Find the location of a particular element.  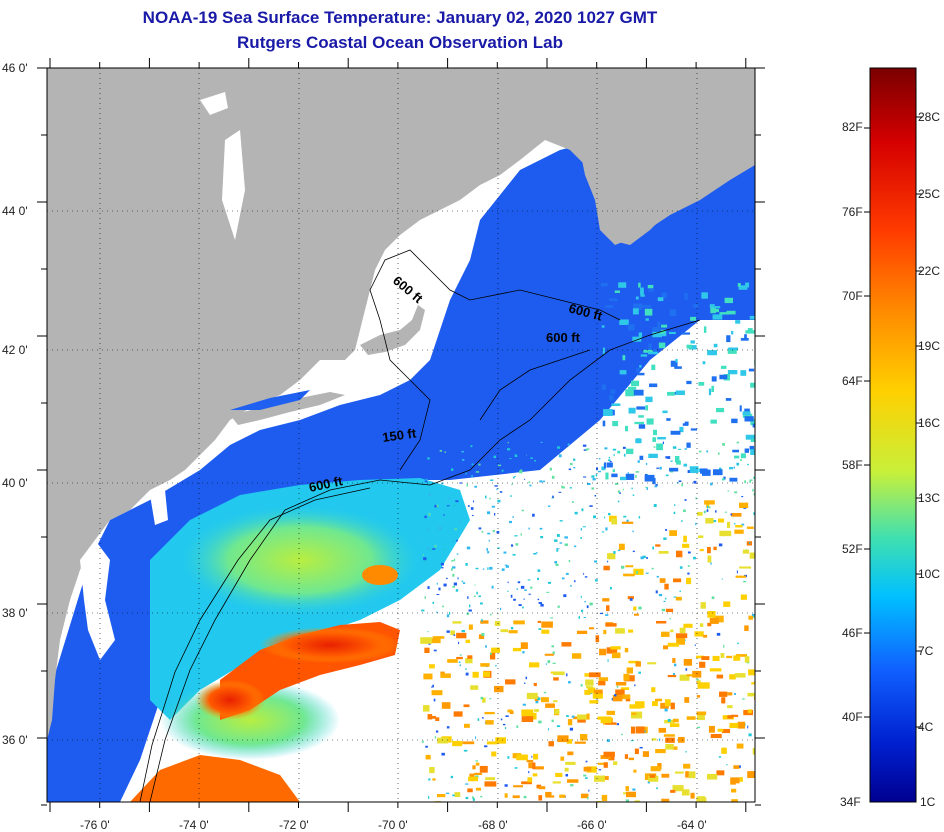

warm-eddy is located at coordinates (230, 700).